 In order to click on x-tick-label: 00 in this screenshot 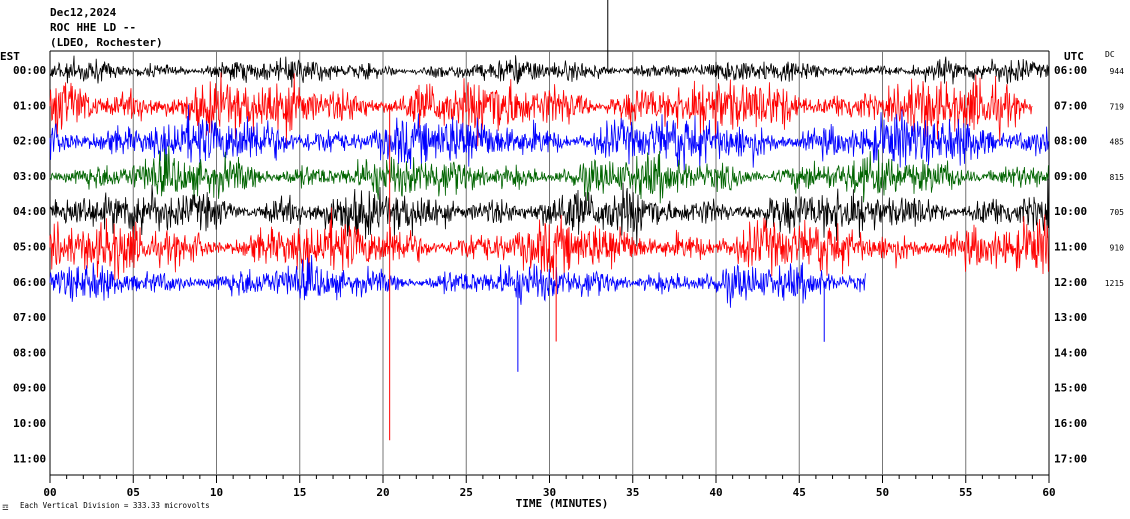, I will do `click(49, 492)`.